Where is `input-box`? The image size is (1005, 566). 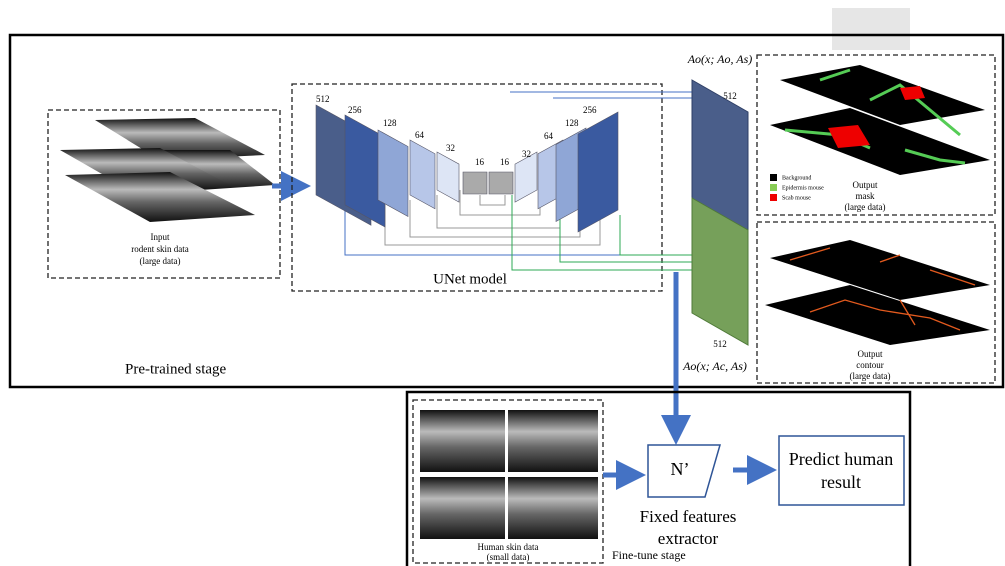
input-box is located at coordinates (164, 194).